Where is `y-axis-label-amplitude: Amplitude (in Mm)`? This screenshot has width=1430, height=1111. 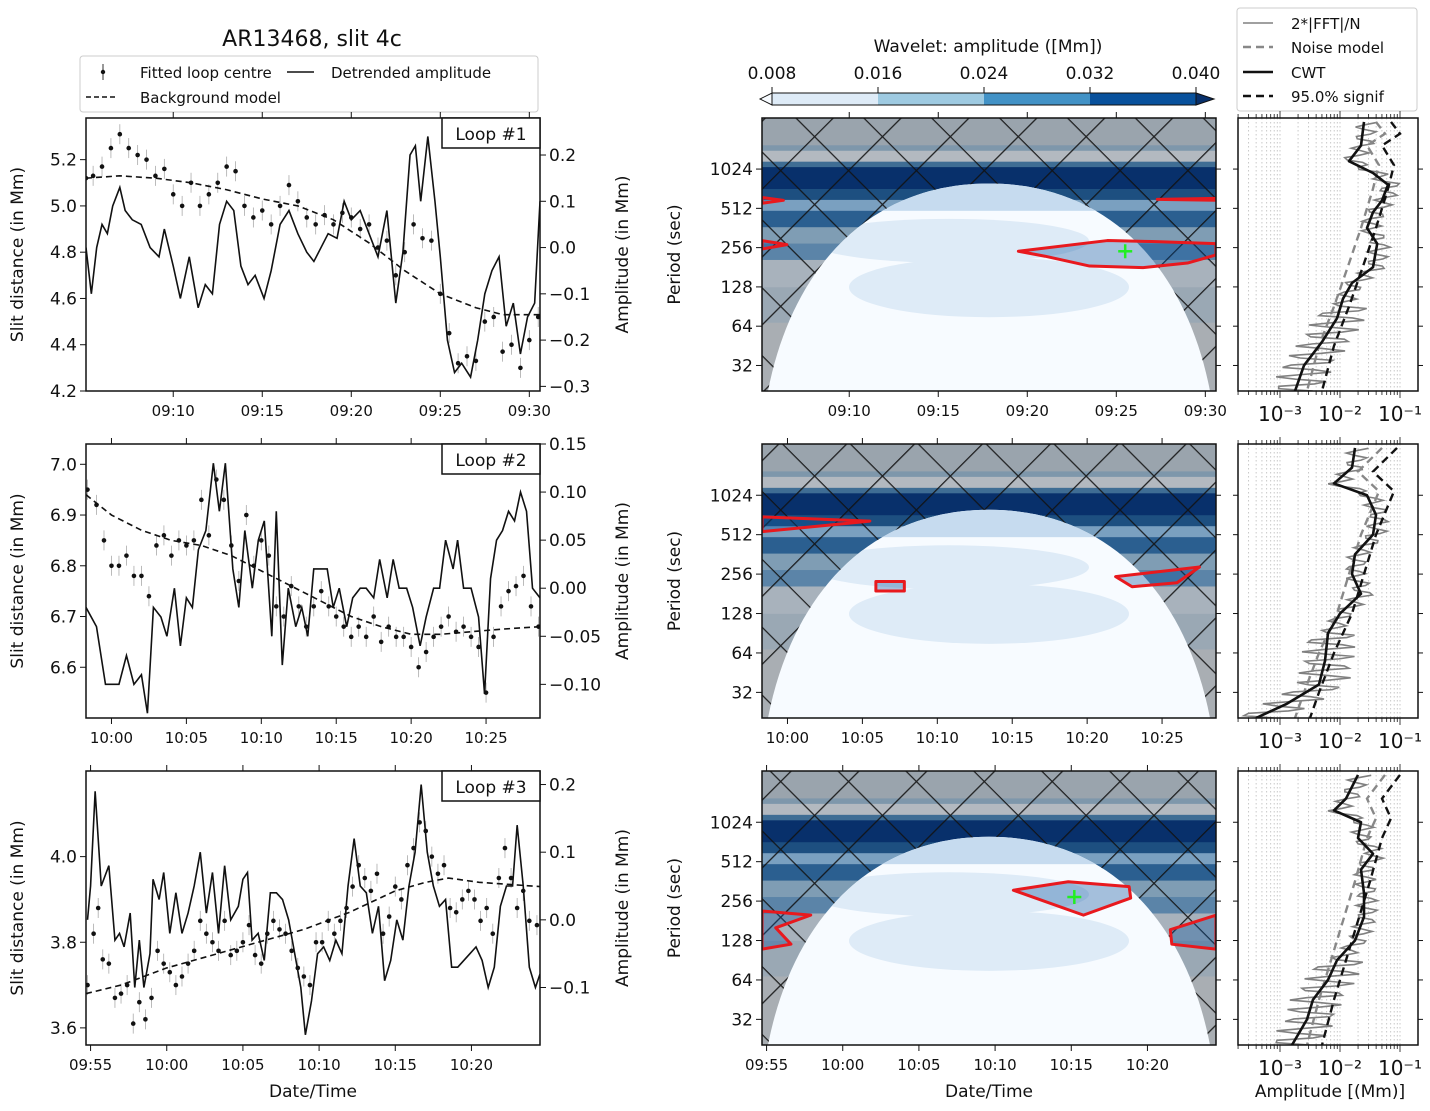 y-axis-label-amplitude: Amplitude (in Mm) is located at coordinates (623, 908).